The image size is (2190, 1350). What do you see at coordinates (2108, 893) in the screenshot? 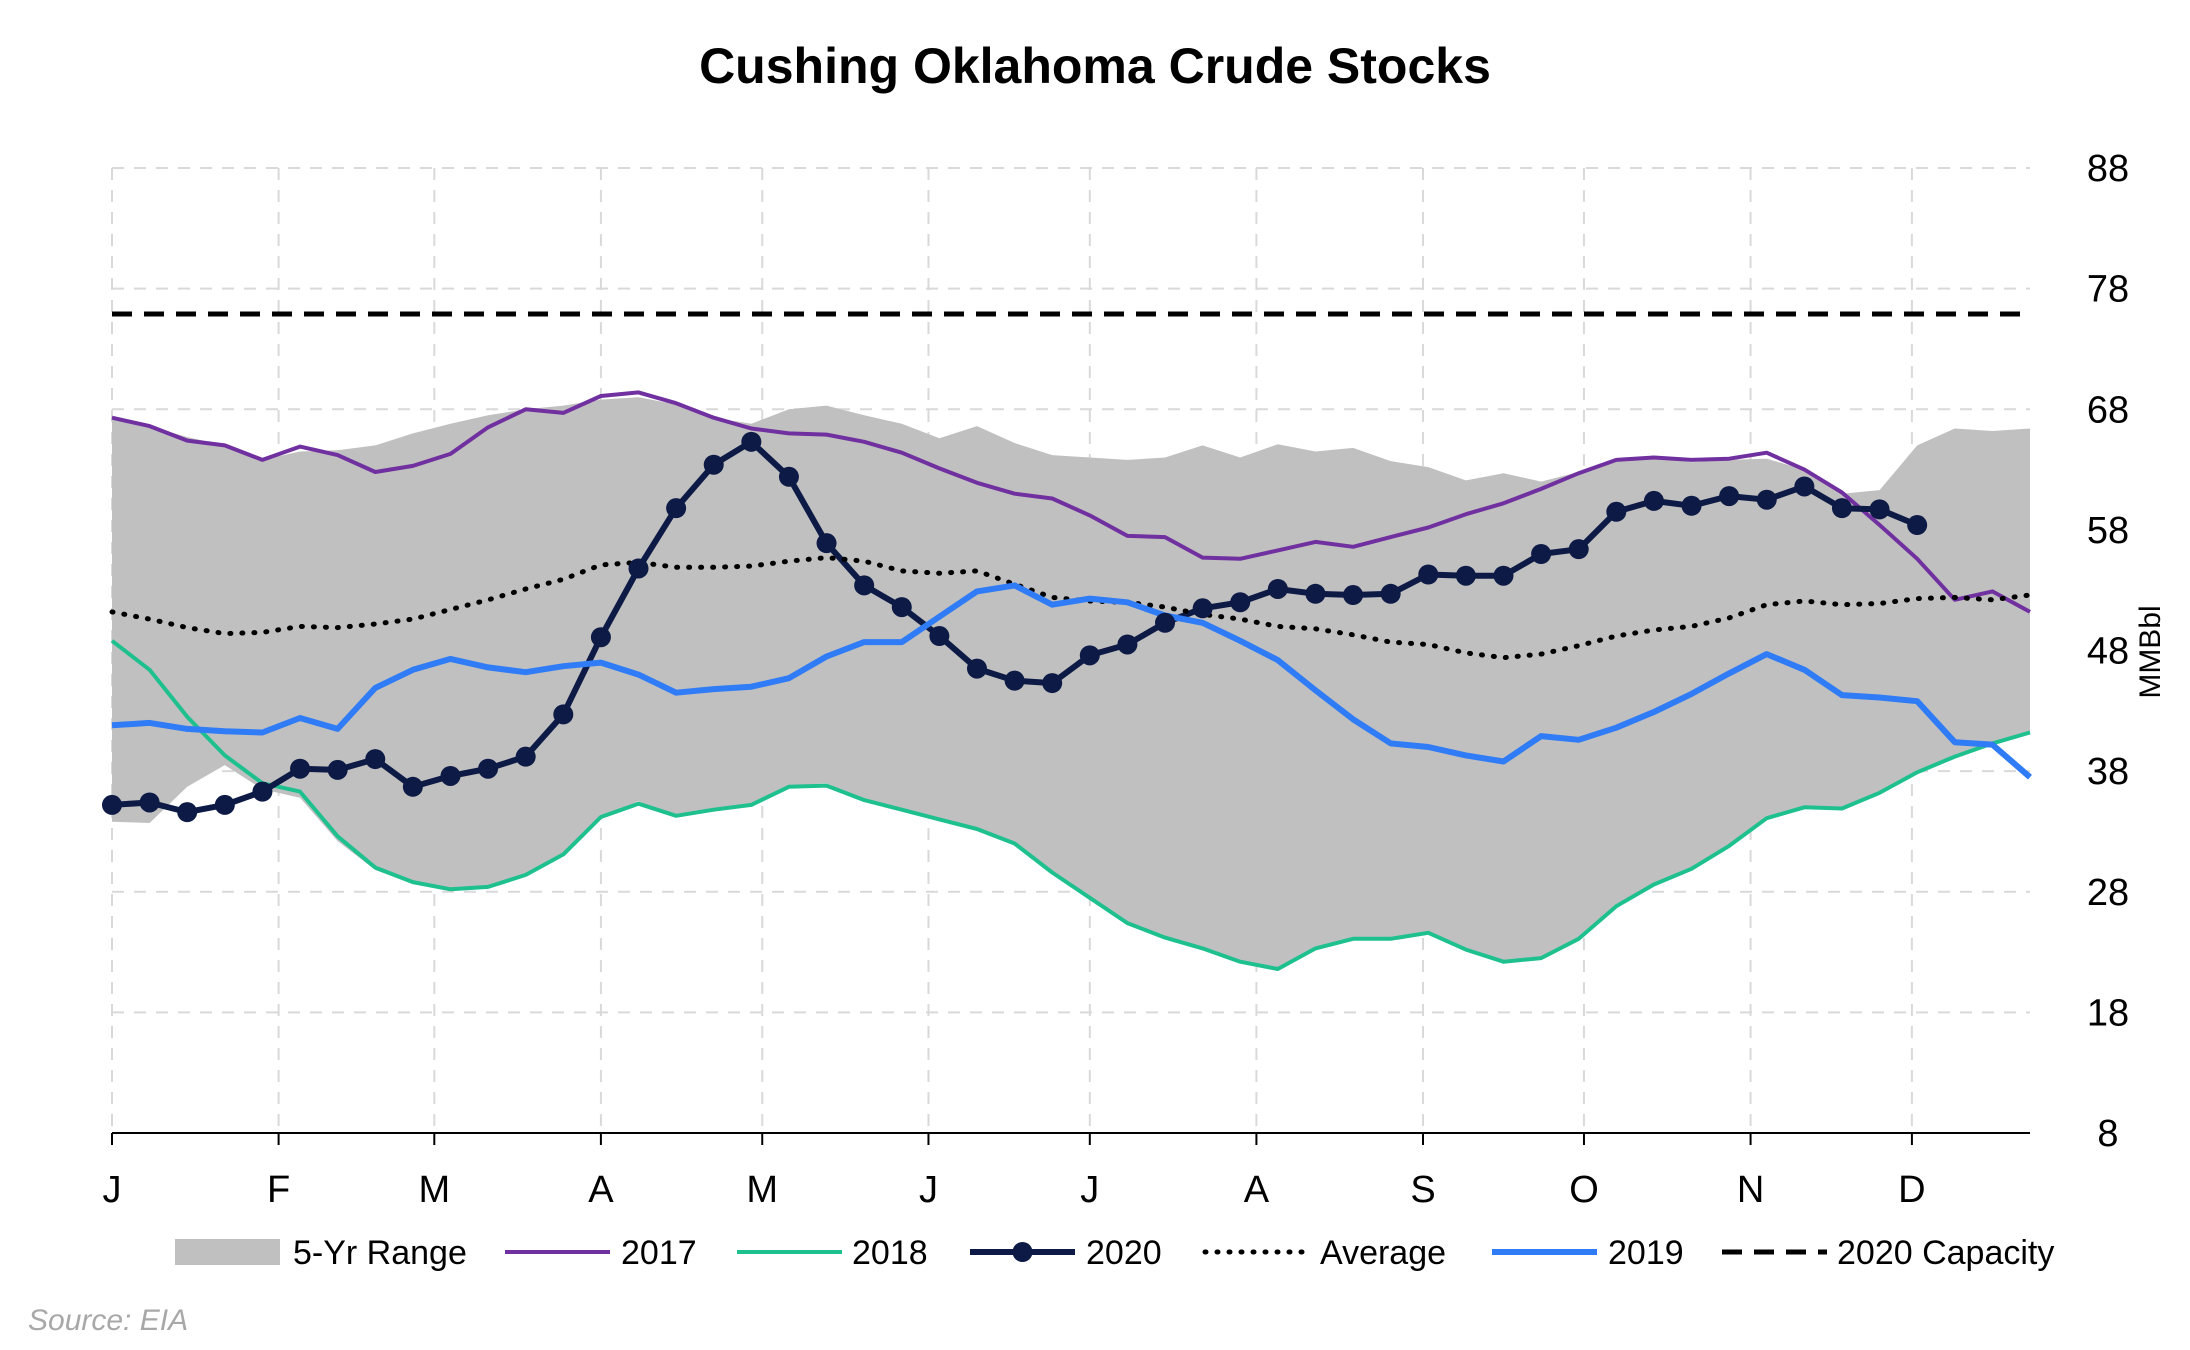
I see `y-tick-label: 28` at bounding box center [2108, 893].